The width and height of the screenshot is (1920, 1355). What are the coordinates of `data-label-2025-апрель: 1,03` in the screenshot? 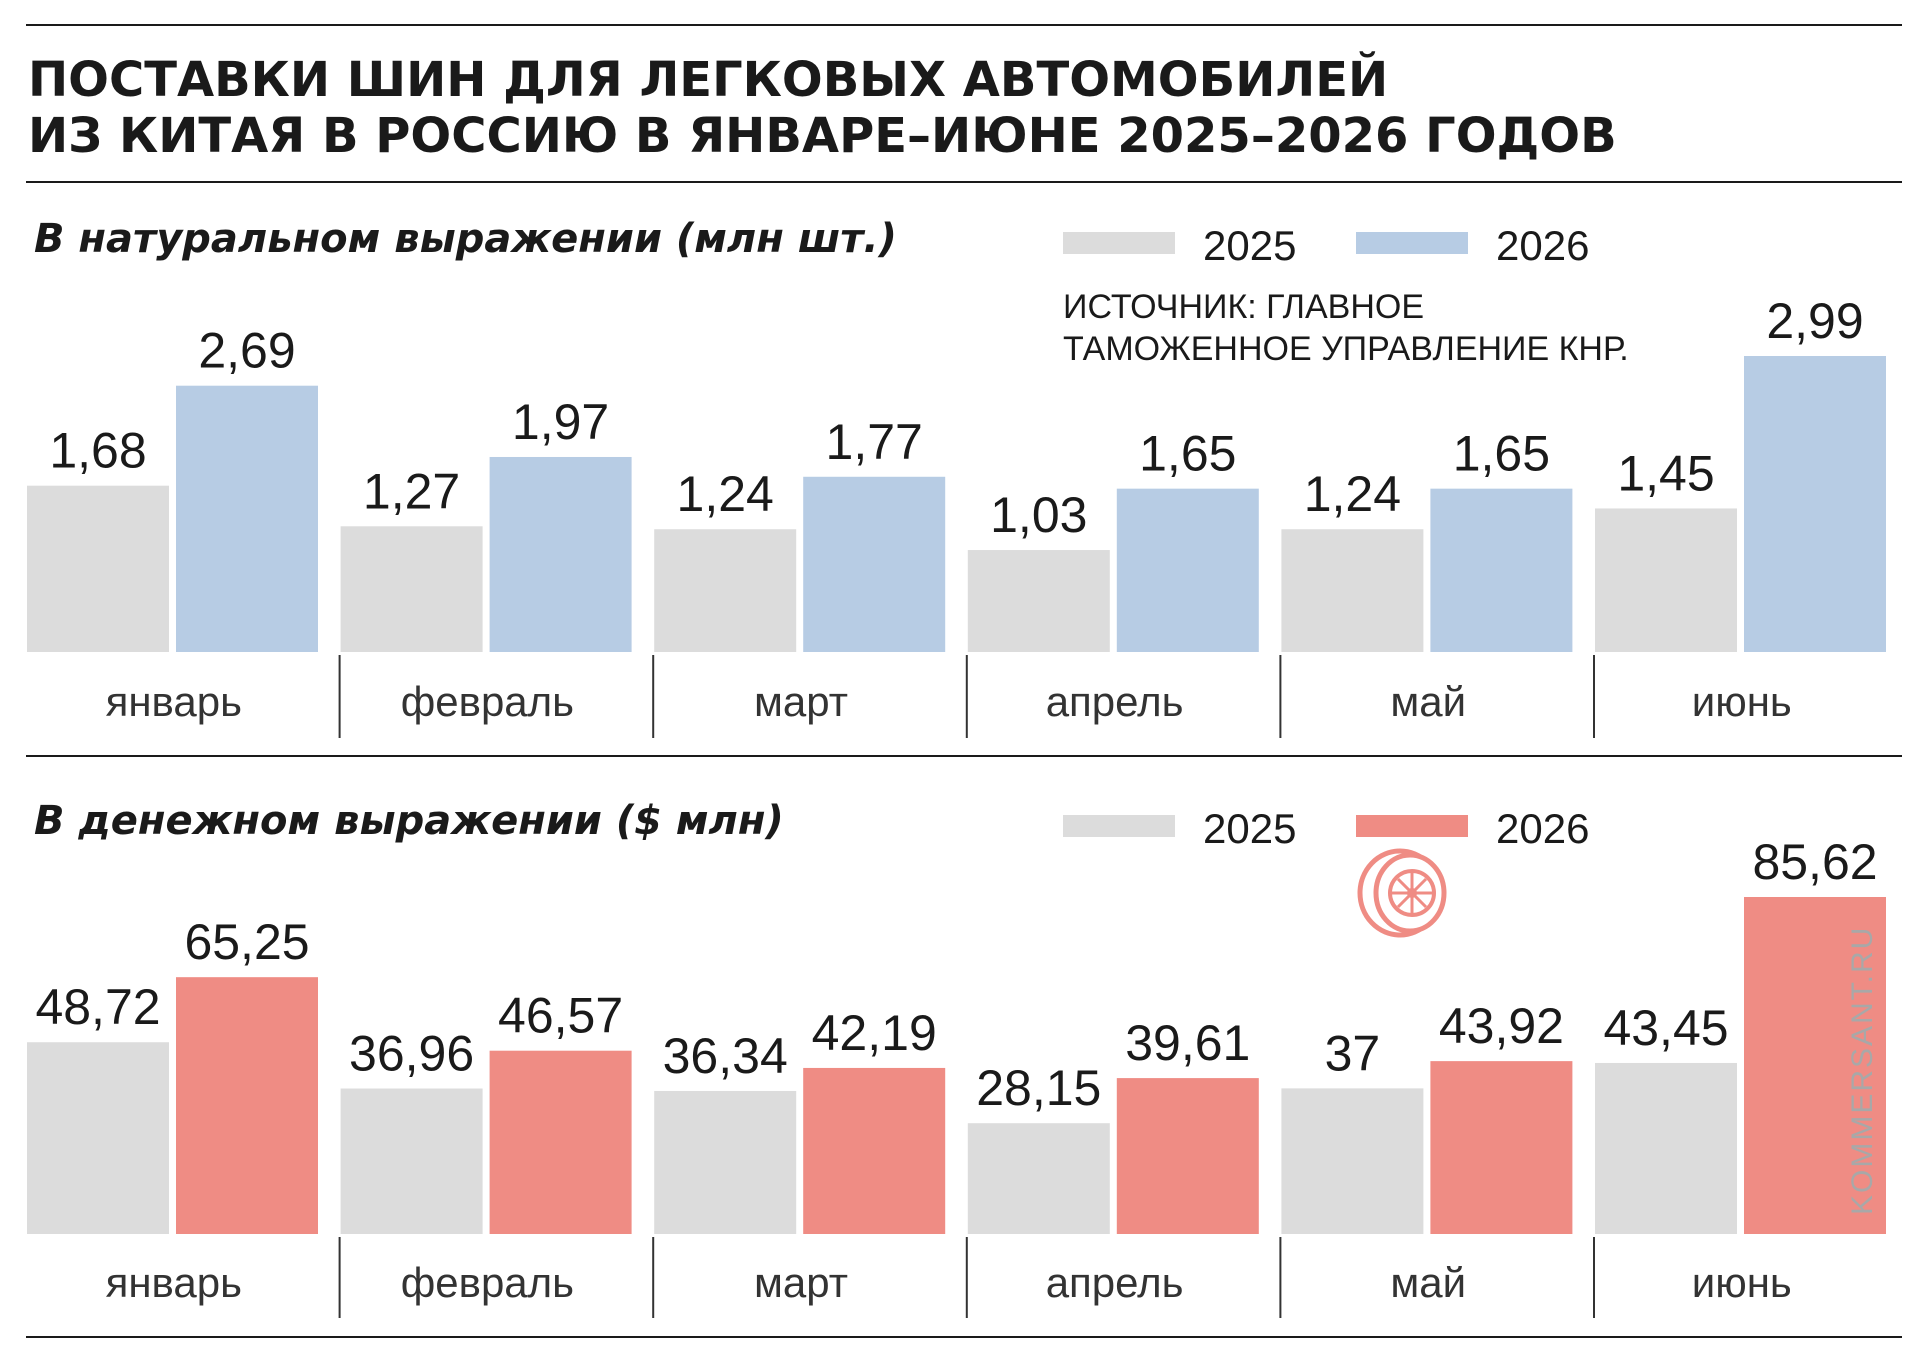 It's located at (1038, 515).